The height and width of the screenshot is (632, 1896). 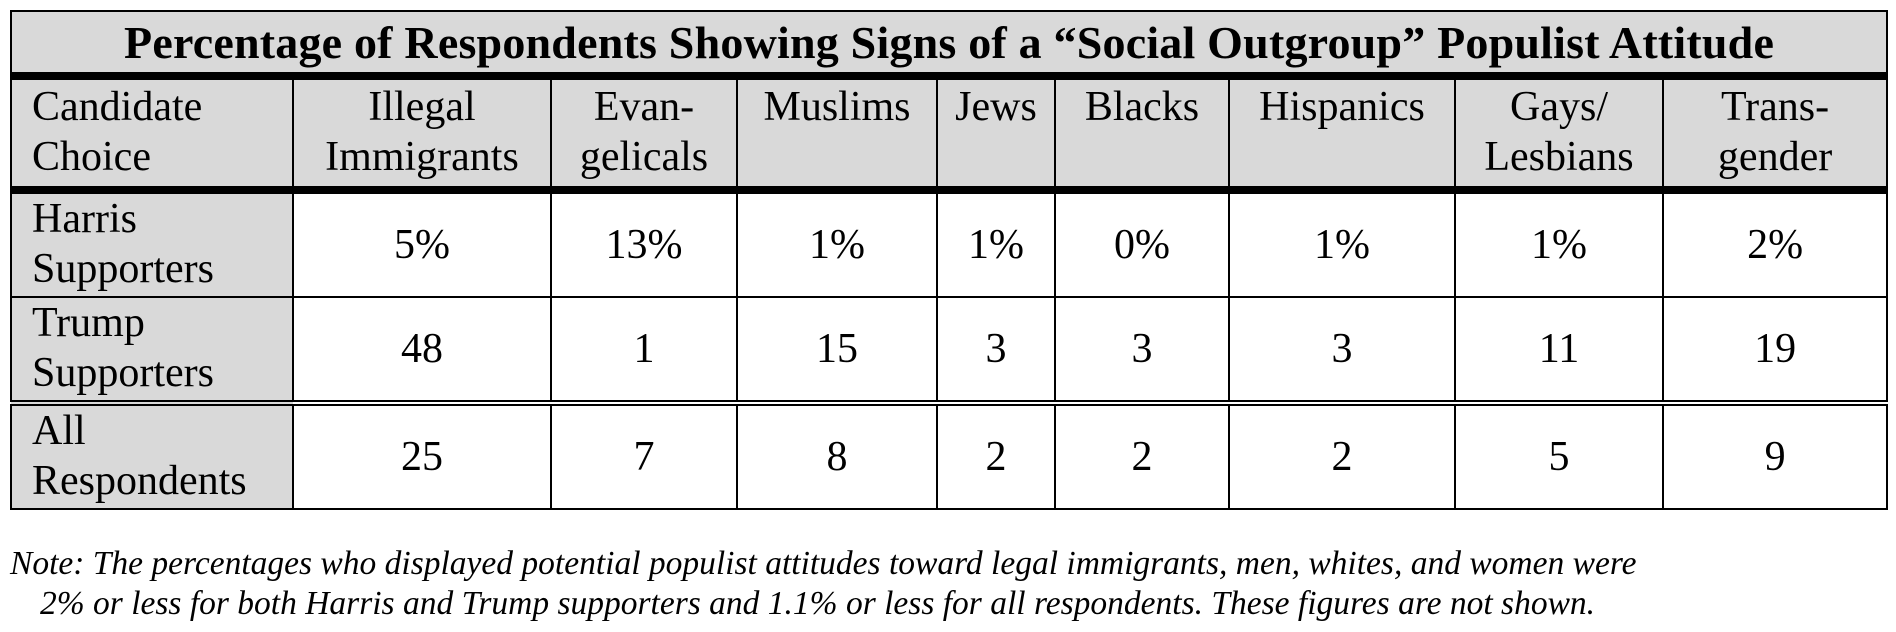 I want to click on column-header-line: Hispanics, so click(x=1342, y=107).